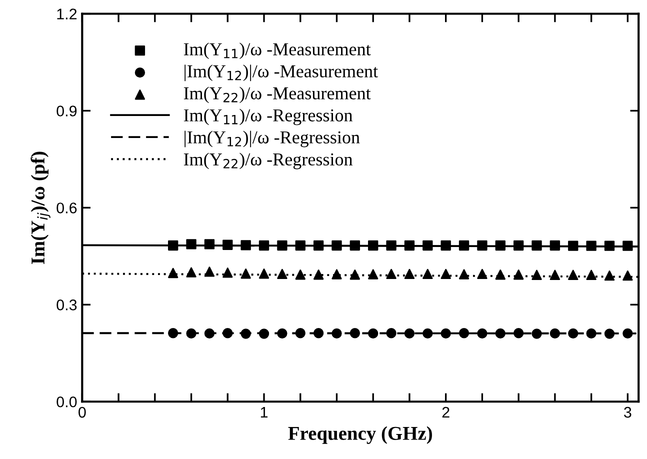 Image resolution: width=647 pixels, height=459 pixels. What do you see at coordinates (66, 305) in the screenshot?
I see `y-tick-label: 0.3` at bounding box center [66, 305].